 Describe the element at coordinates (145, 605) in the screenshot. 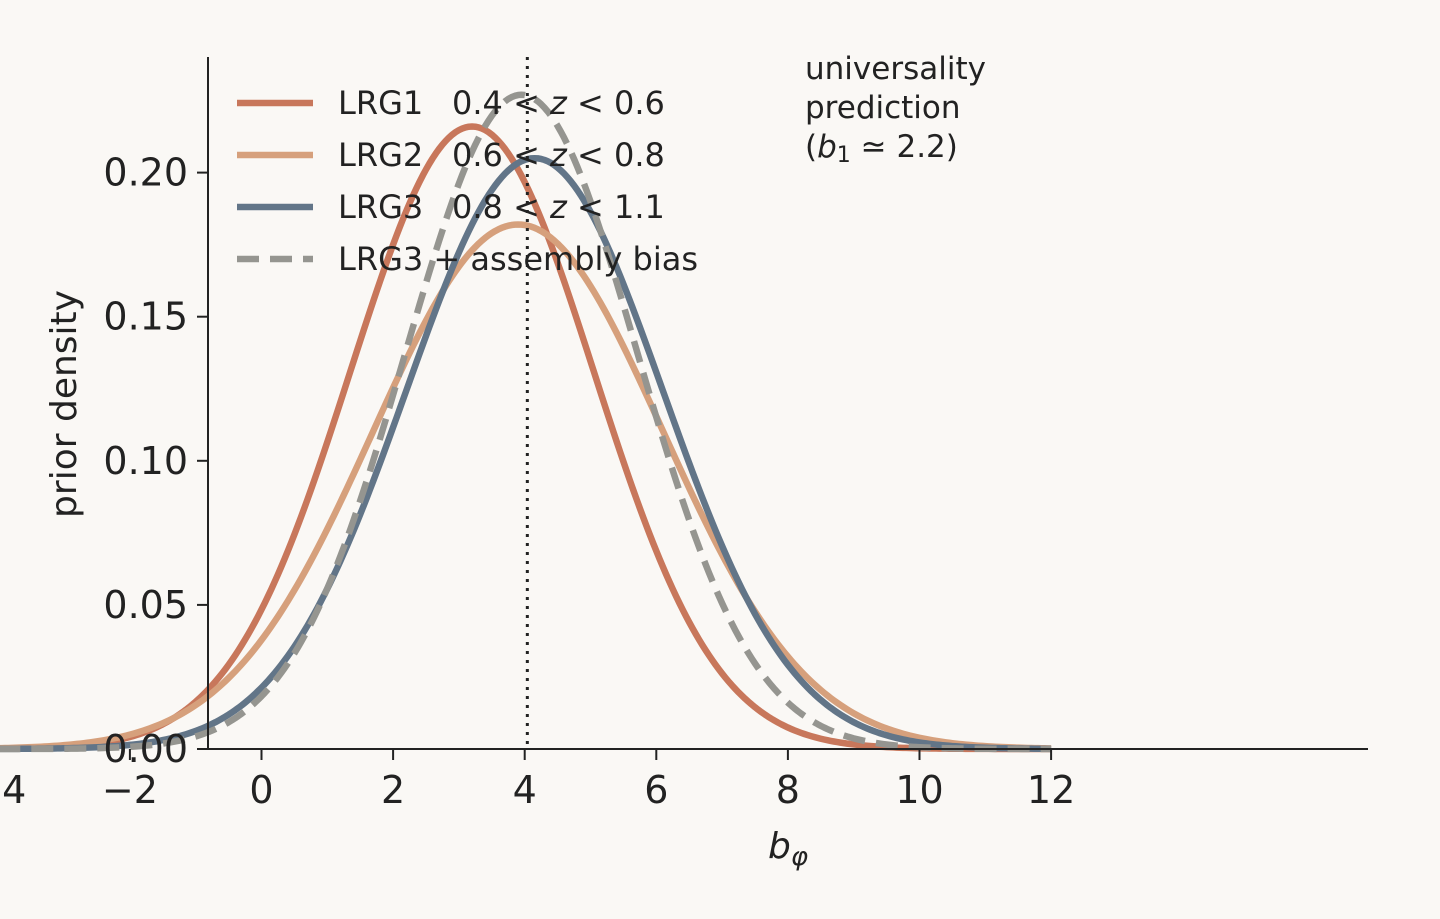

I see `y-tick-label-1: 0.05` at that location.